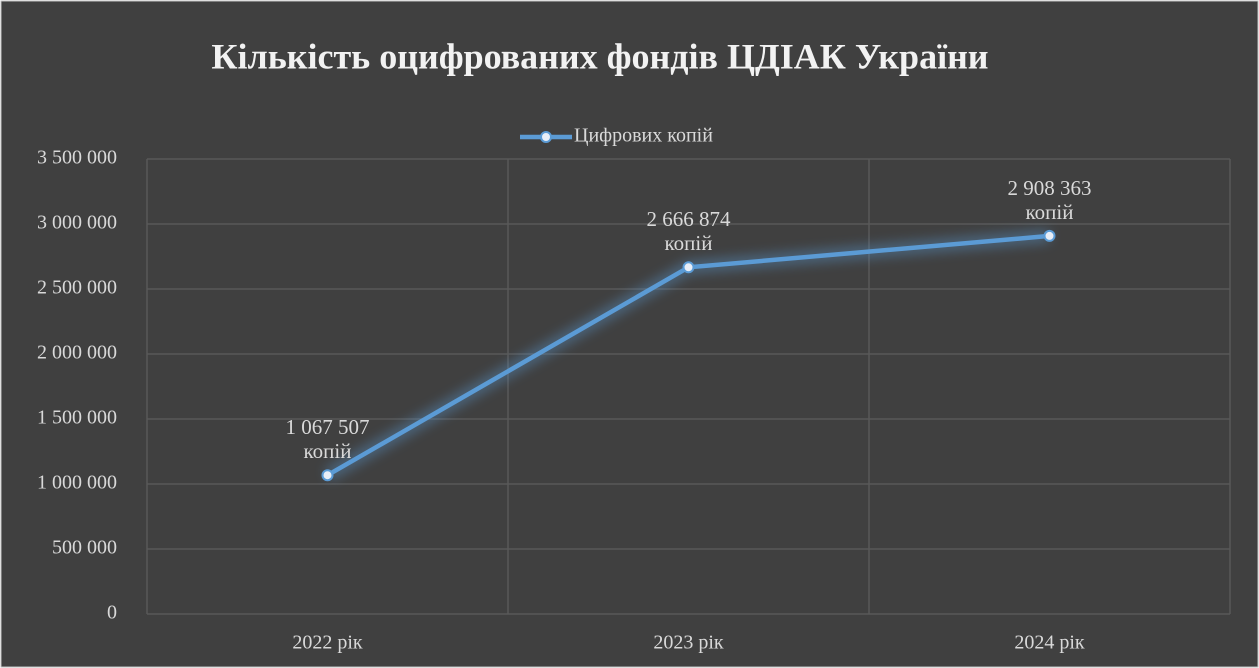 The width and height of the screenshot is (1259, 668). I want to click on y-tick-label: 3 500 000, so click(77, 158).